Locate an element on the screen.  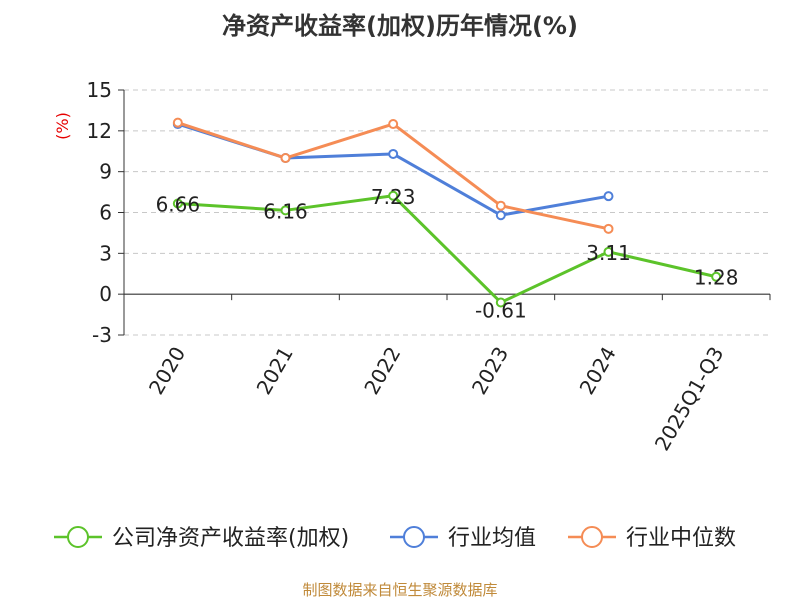
data-label: 7.23 is located at coordinates (393, 197).